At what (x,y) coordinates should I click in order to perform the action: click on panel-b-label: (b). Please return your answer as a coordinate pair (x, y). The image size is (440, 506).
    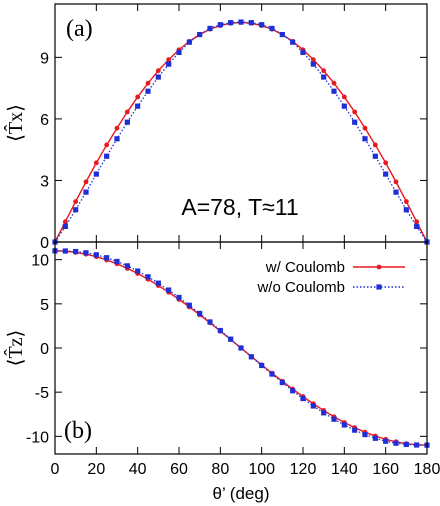
    Looking at the image, I should click on (78, 431).